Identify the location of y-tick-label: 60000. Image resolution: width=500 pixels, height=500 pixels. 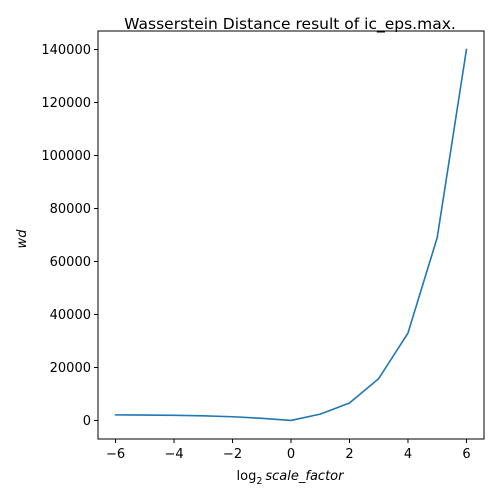
(70, 262).